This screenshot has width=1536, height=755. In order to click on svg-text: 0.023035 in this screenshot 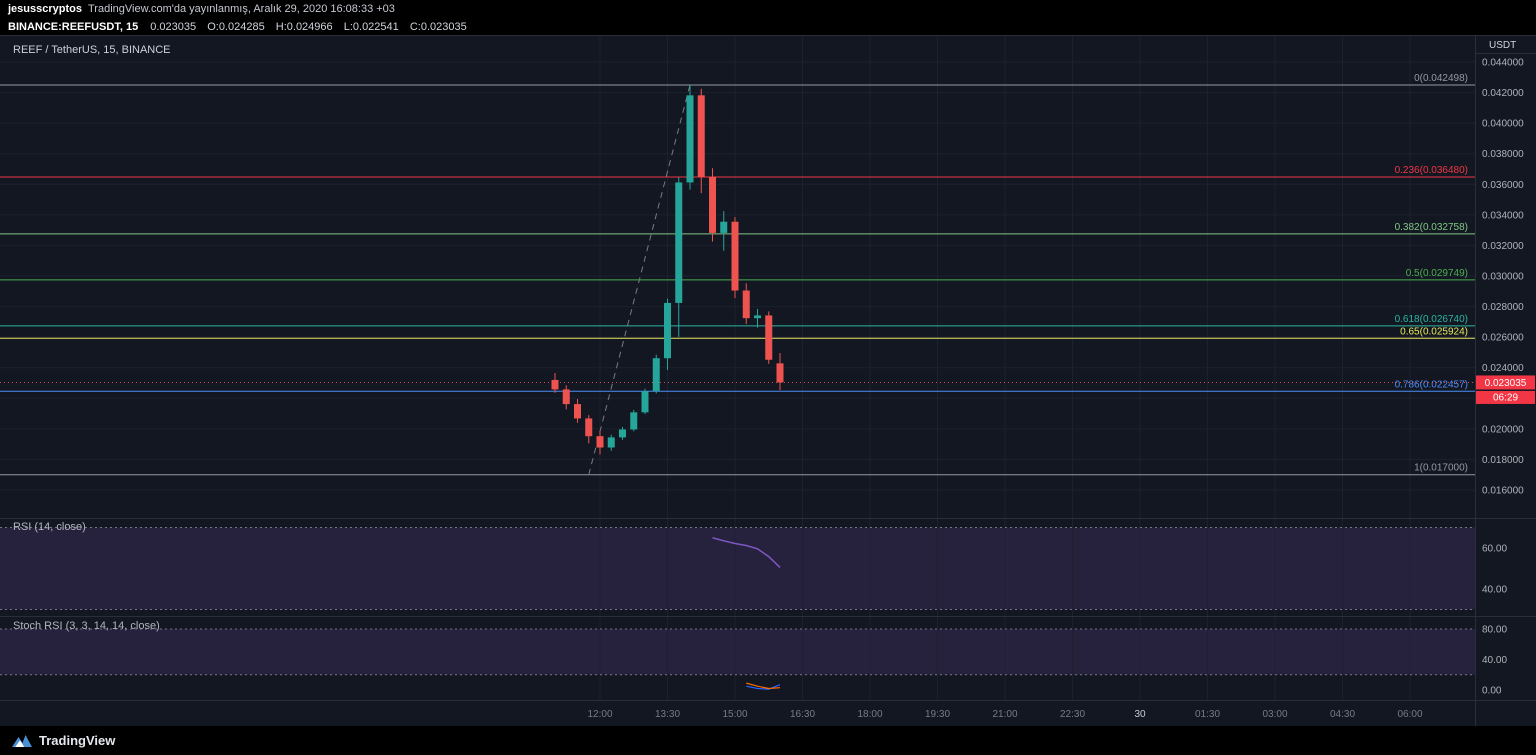, I will do `click(1506, 383)`.